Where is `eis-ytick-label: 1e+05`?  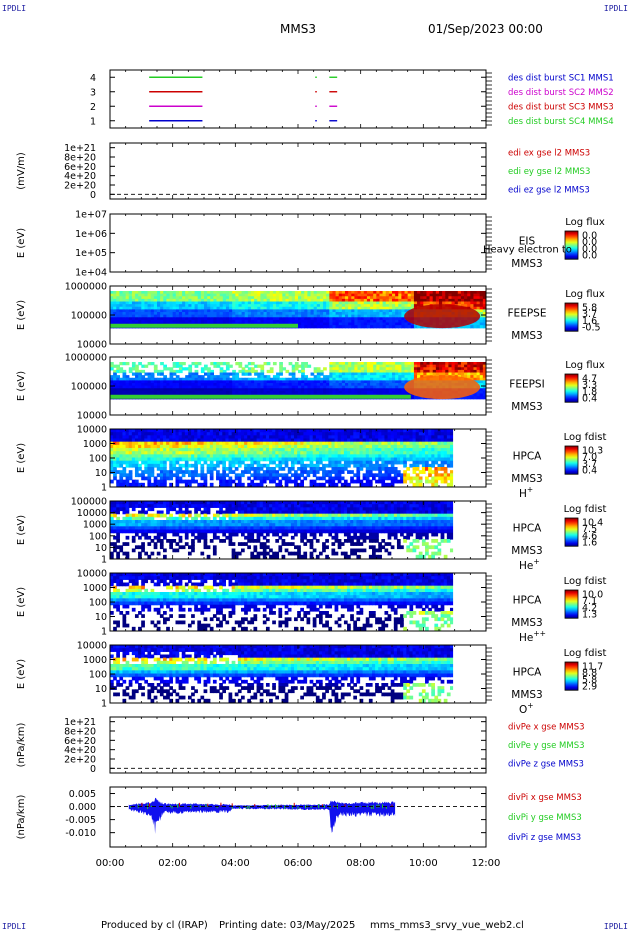
eis-ytick-label: 1e+05 is located at coordinates (91, 253).